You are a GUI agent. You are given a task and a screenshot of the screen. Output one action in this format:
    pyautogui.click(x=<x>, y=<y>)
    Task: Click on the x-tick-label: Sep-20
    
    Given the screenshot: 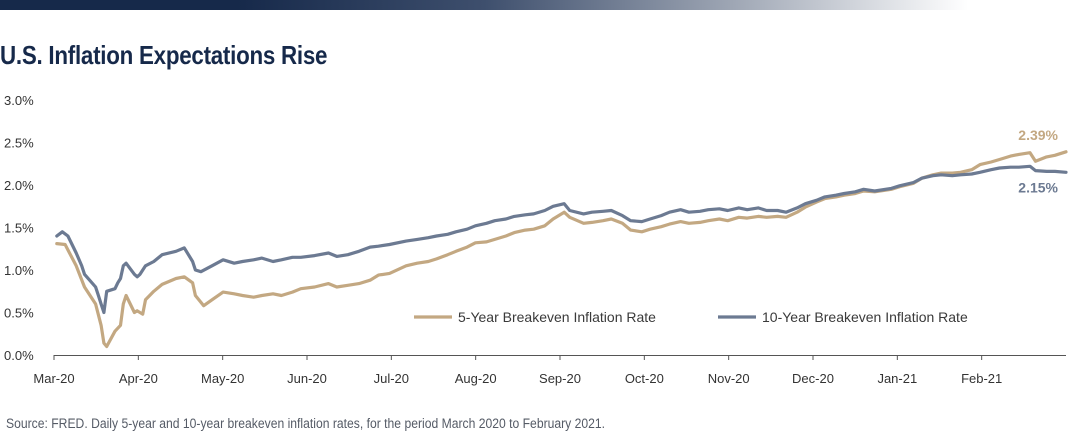 What is the action you would take?
    pyautogui.click(x=560, y=378)
    